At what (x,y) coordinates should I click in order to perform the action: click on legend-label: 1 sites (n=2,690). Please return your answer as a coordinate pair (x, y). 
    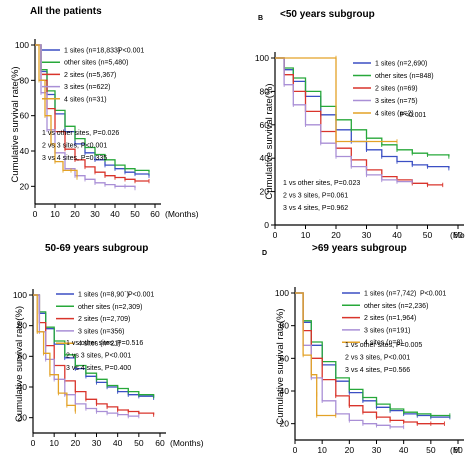
    Looking at the image, I should click on (401, 64).